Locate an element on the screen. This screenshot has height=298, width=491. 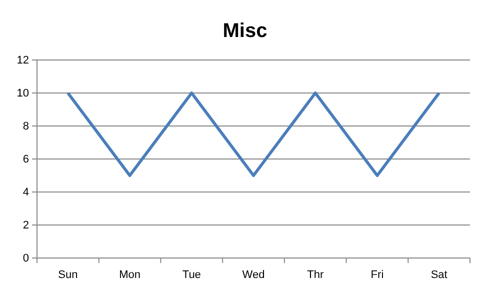
x-tick-label: Sat is located at coordinates (439, 274).